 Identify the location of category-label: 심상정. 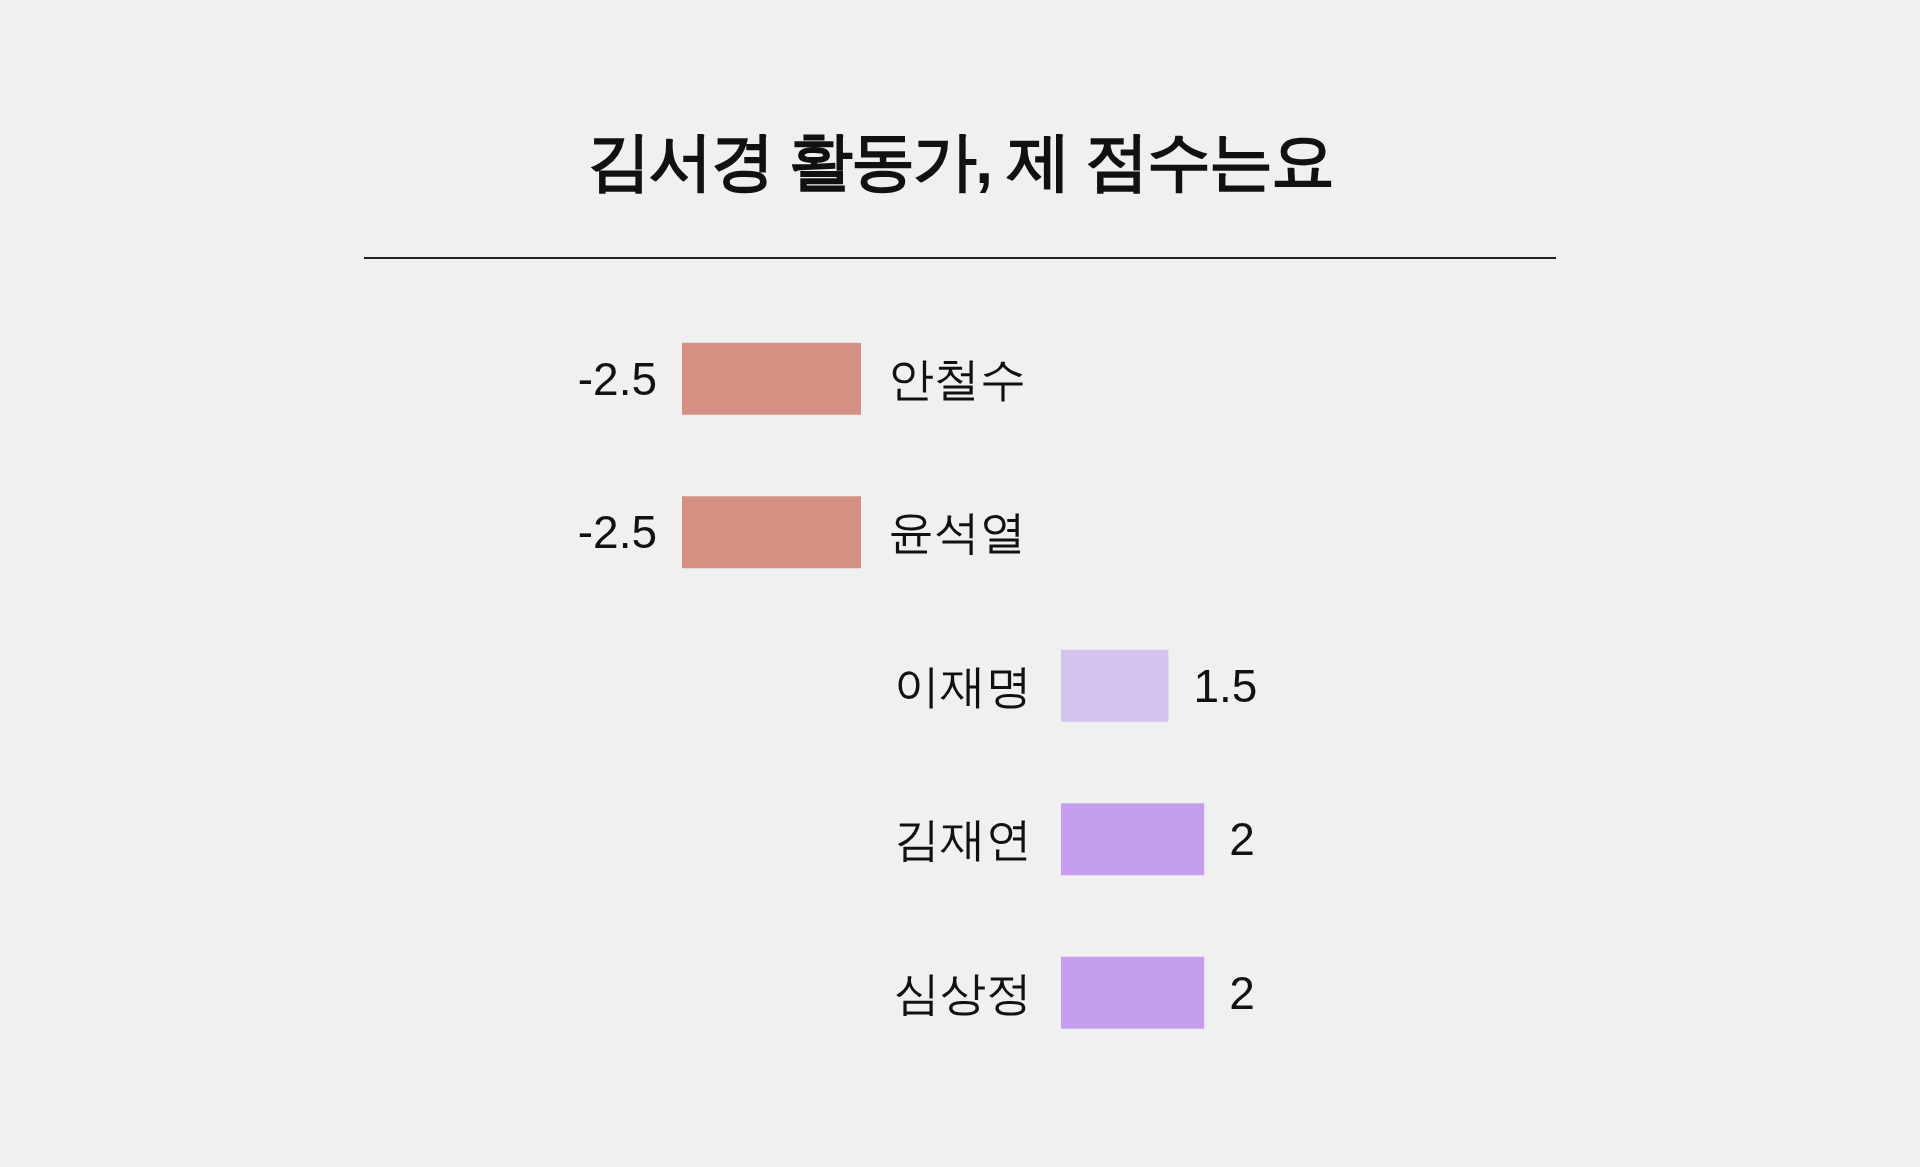
(963, 992).